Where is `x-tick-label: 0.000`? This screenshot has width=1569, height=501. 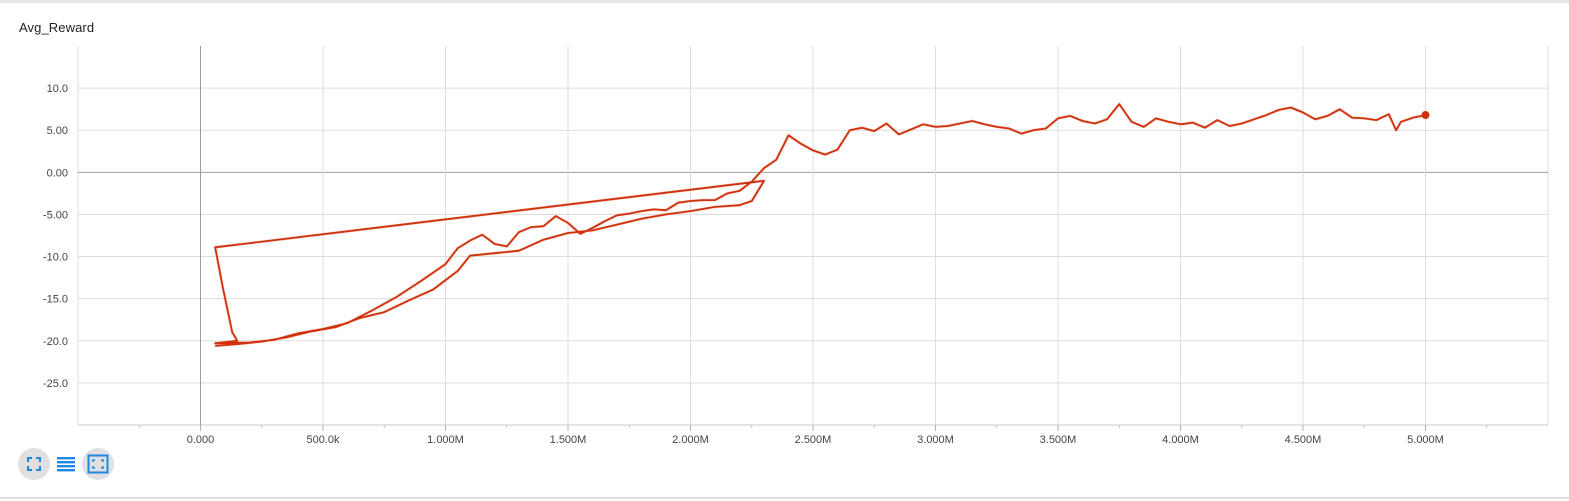
x-tick-label: 0.000 is located at coordinates (201, 440).